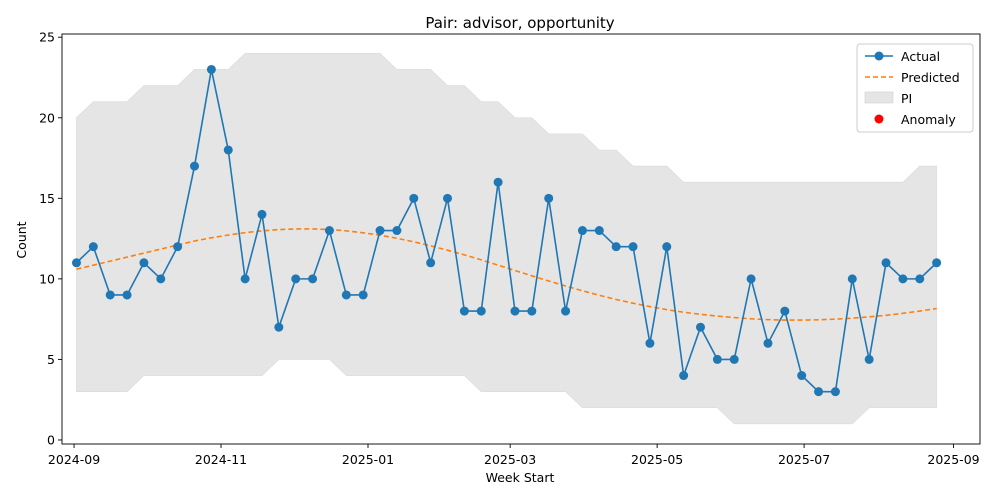 The width and height of the screenshot is (1000, 500). I want to click on legend-box, so click(915, 88).